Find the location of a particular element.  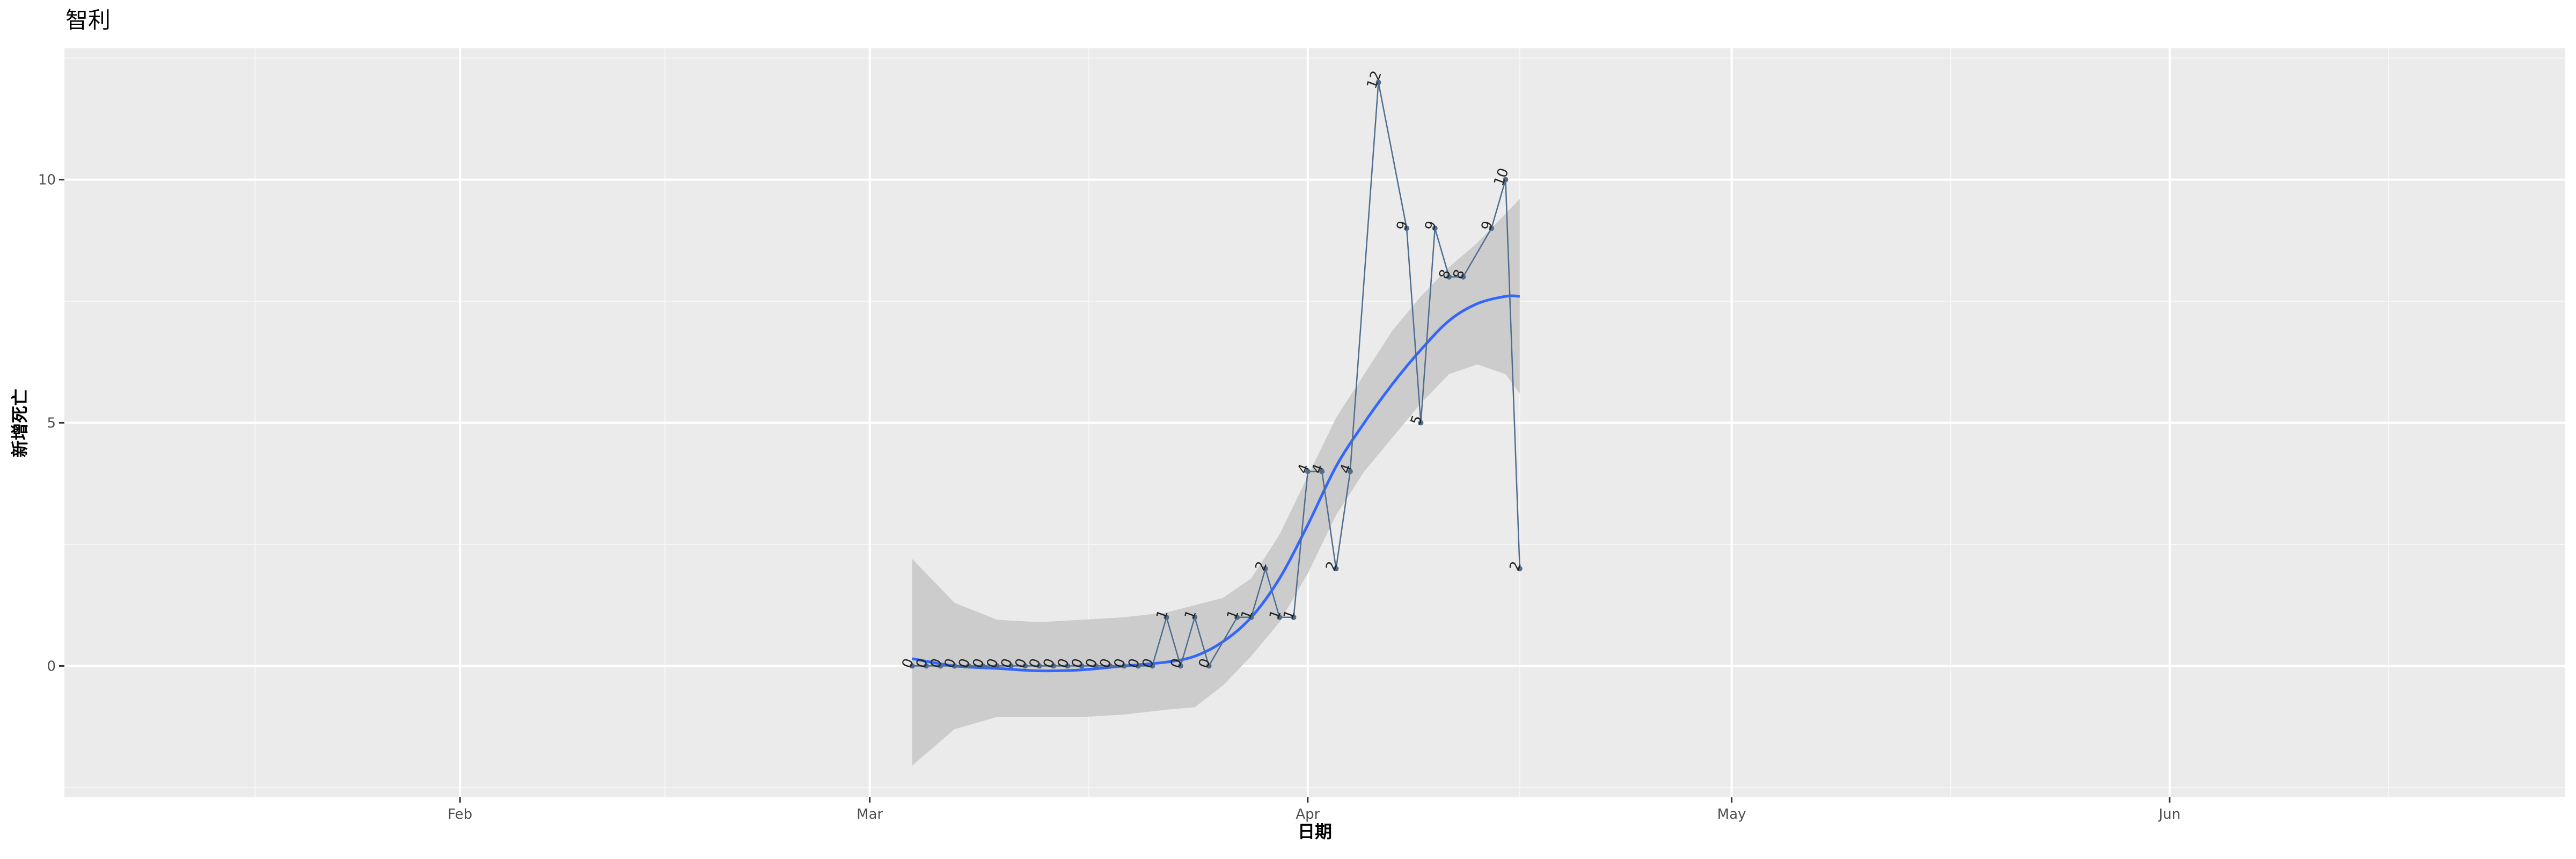

smooth-trend-line is located at coordinates (1216, 483).